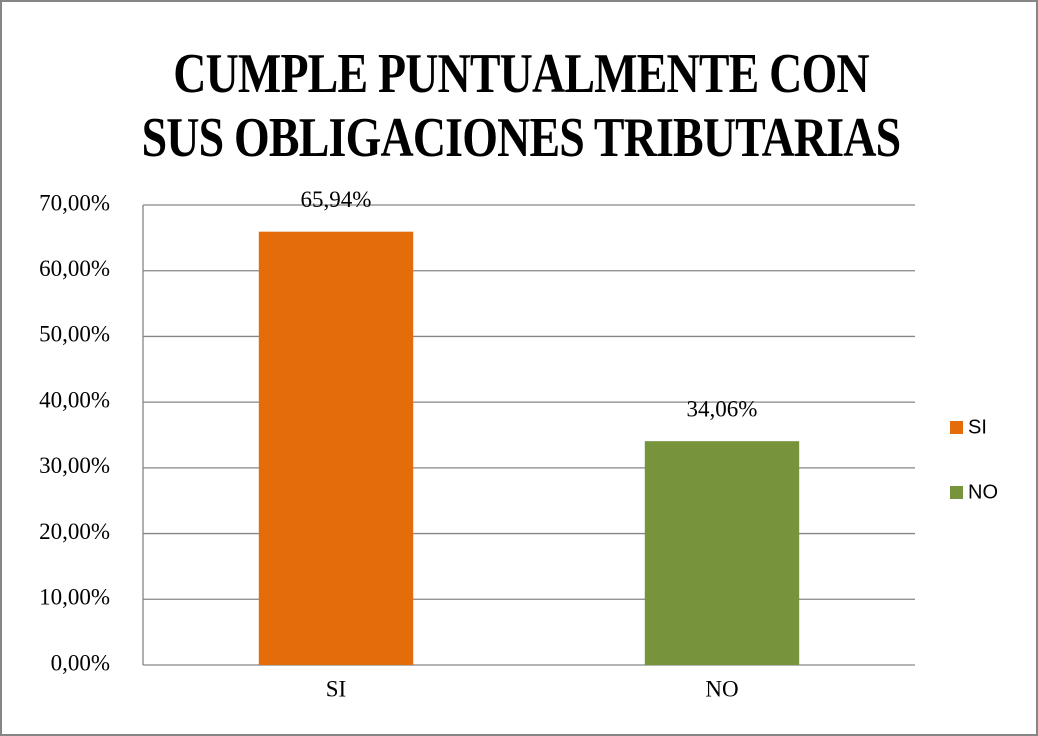 This screenshot has width=1038, height=736. I want to click on y-tick-label: 70,00%, so click(74, 202).